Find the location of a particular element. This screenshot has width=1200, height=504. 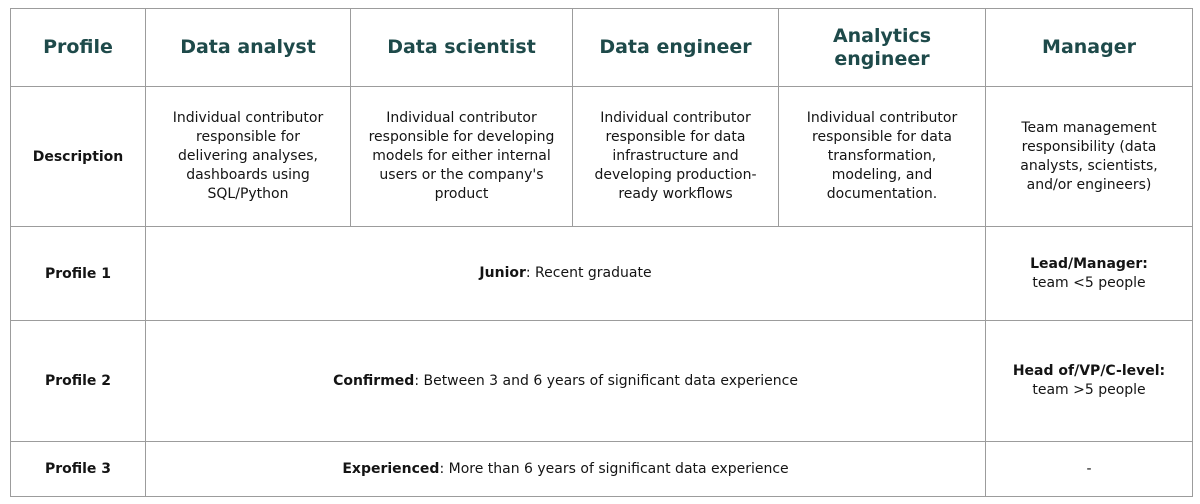

profile-2-manager-level: Head of/VP/C-level: is located at coordinates (1089, 371).